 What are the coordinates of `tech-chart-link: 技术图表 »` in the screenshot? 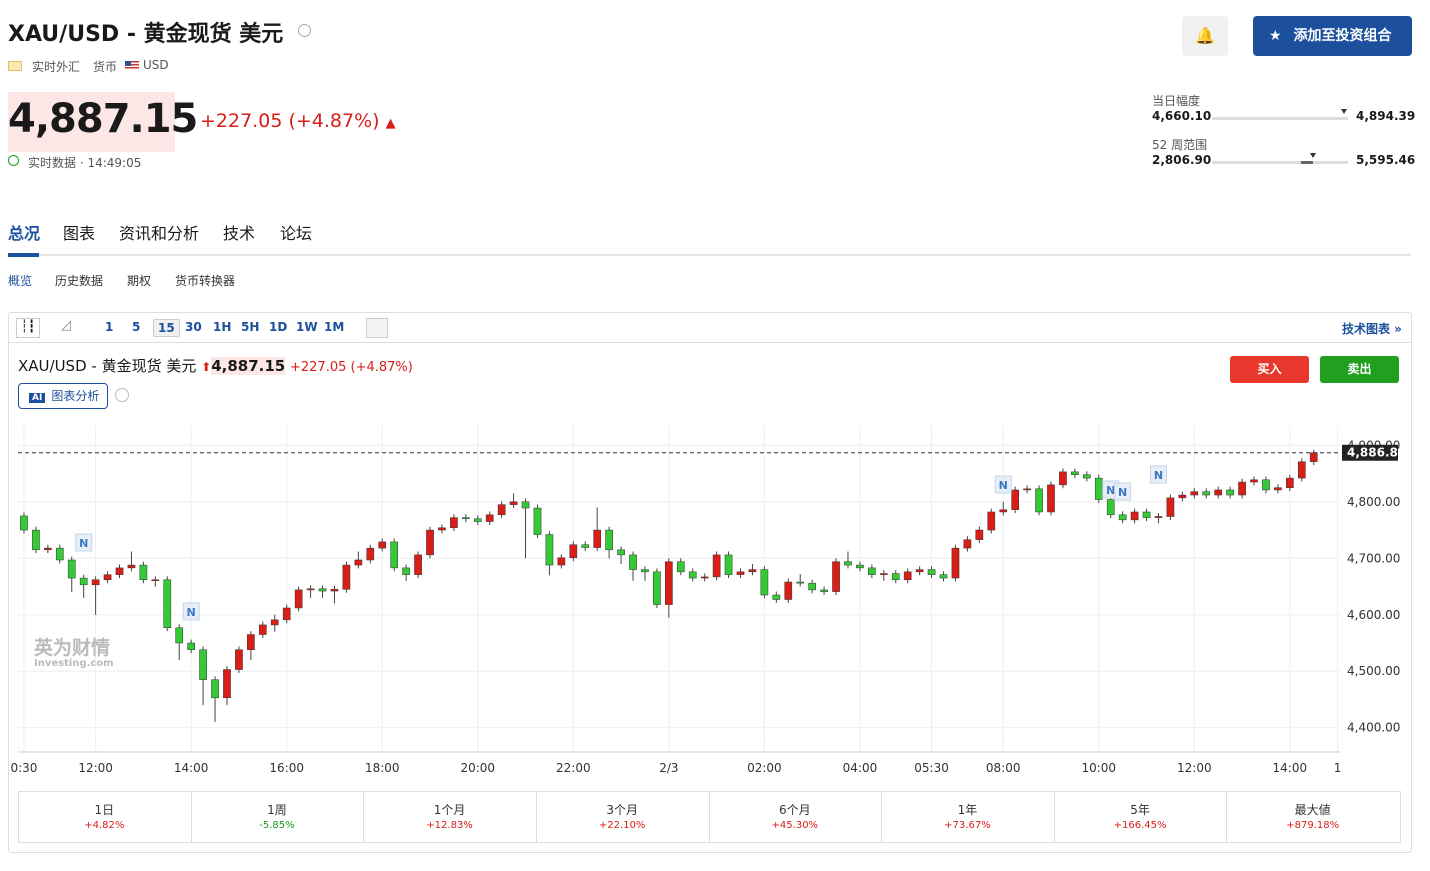 It's located at (1372, 329).